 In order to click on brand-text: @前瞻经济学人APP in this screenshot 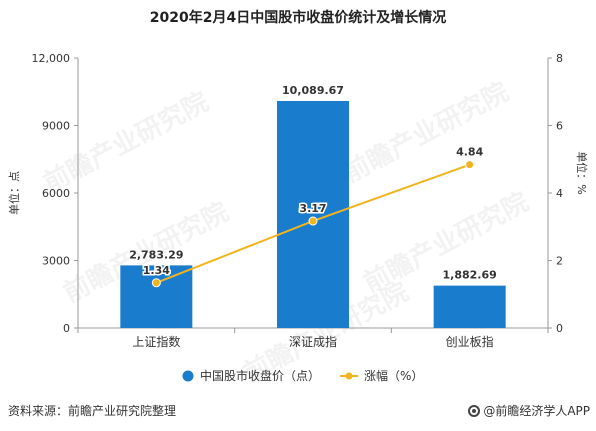, I will do `click(536, 411)`.